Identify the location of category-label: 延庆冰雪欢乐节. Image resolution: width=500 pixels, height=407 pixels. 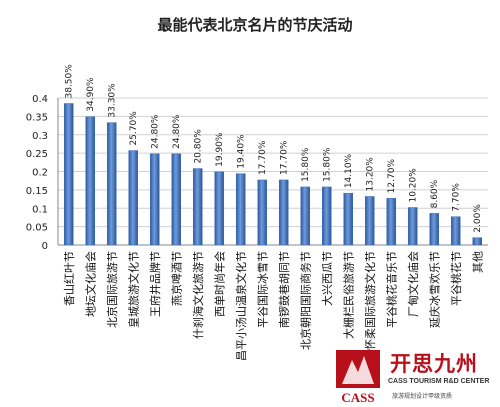
(434, 289).